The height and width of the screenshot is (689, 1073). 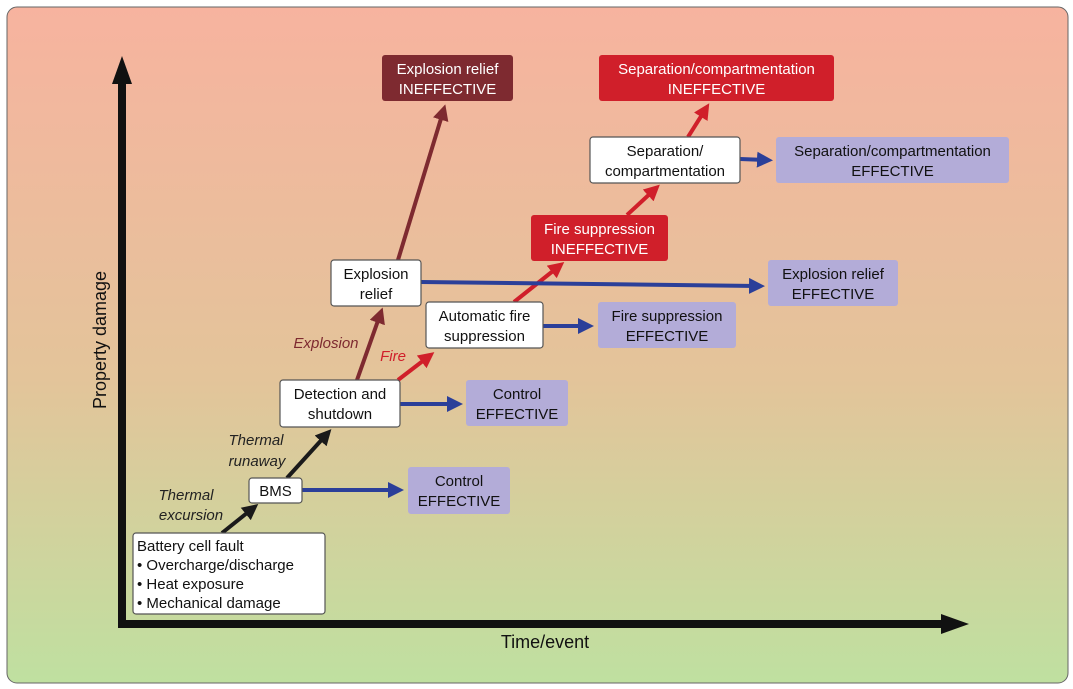 What do you see at coordinates (258, 461) in the screenshot?
I see `label-thermal-runaway-2: runaway` at bounding box center [258, 461].